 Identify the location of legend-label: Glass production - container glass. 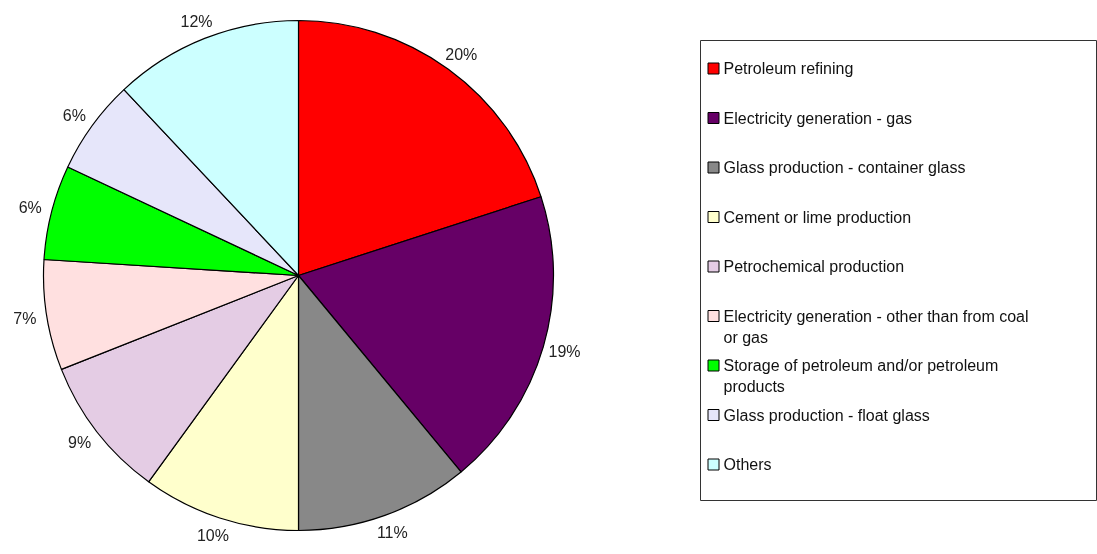
(844, 167).